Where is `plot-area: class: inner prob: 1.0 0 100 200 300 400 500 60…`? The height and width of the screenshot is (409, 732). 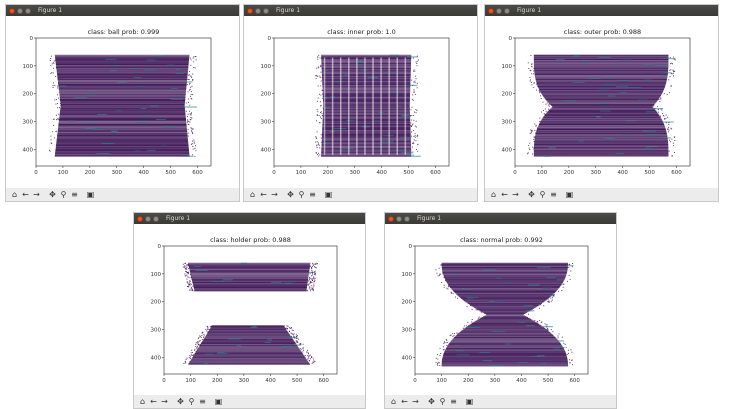
plot-area: class: inner prob: 1.0 0 100 200 300 400 500 60… is located at coordinates (360, 101).